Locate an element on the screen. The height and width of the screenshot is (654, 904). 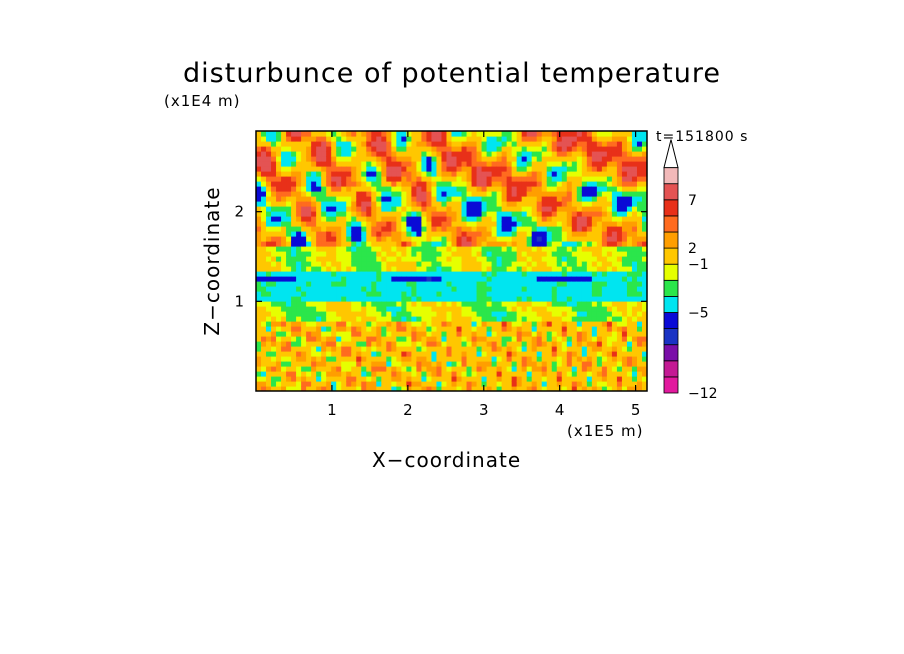
colorbar-swatch is located at coordinates (671, 256).